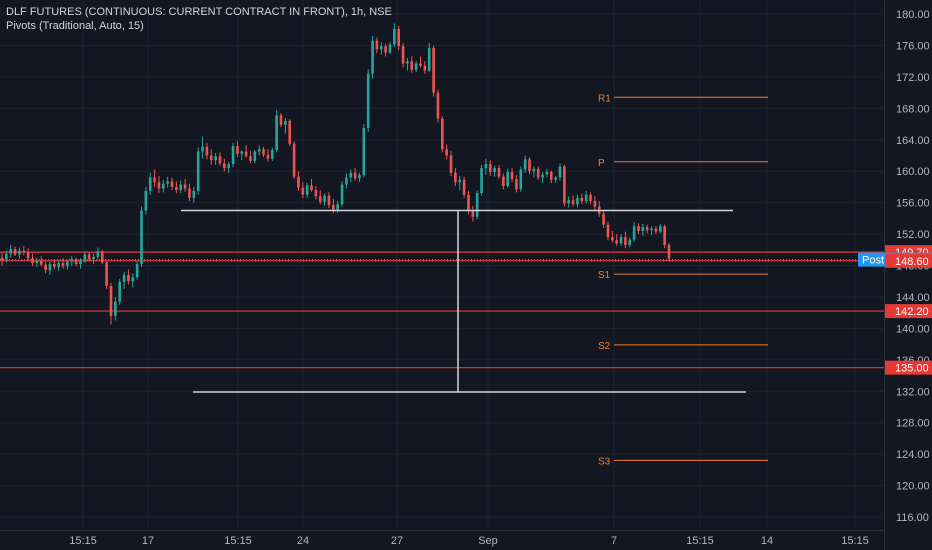 This screenshot has width=932, height=550. Describe the element at coordinates (75, 26) in the screenshot. I see `indicator-title: Pivots (Traditional, Auto, 15)` at that location.